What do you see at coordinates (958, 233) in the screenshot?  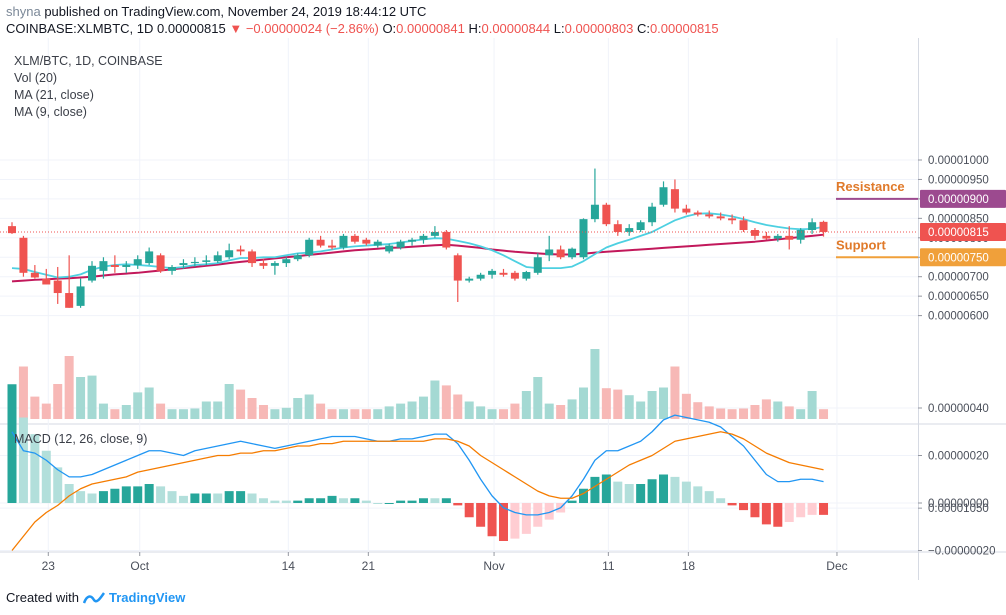 I see `last-price-marker-text: 0.00000815` at bounding box center [958, 233].